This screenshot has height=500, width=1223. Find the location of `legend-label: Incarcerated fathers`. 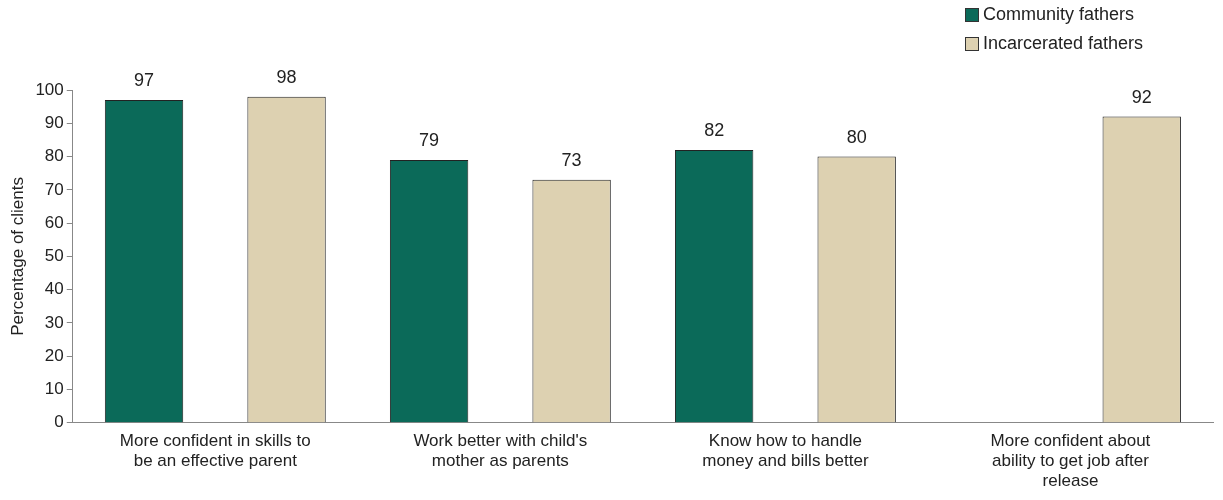

legend-label: Incarcerated fathers is located at coordinates (1062, 43).